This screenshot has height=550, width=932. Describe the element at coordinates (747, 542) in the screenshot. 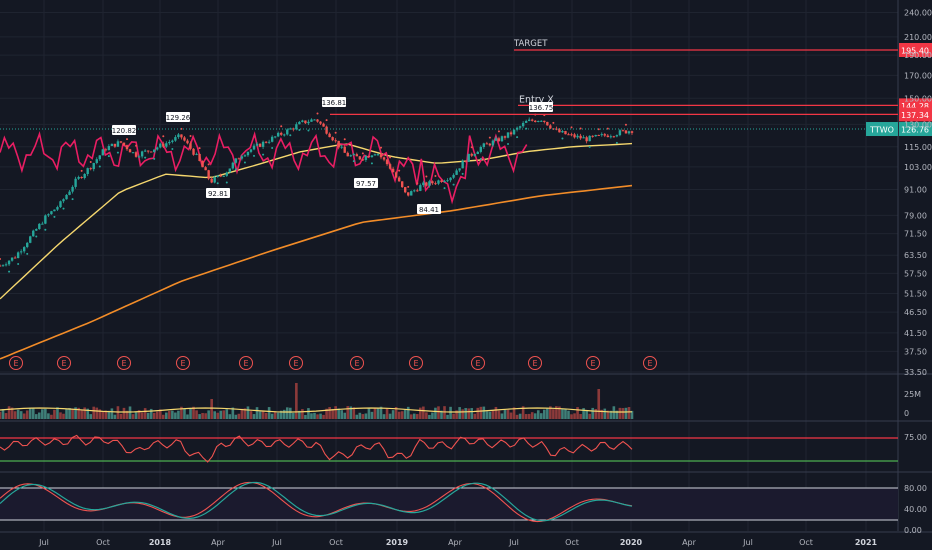

I see `time-tick-12: Jul` at that location.